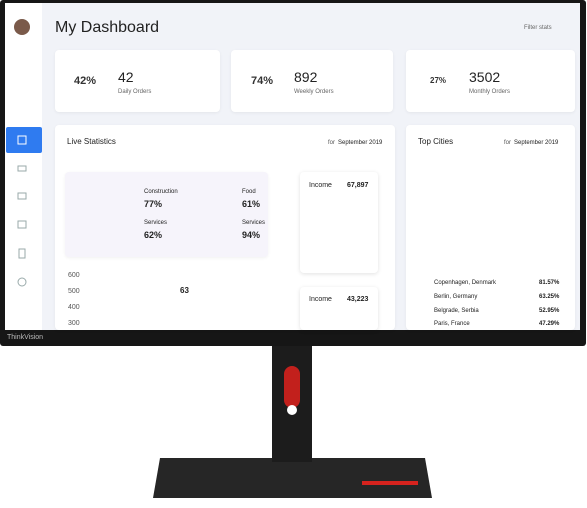  I want to click on stat-value: 3502, so click(485, 77).